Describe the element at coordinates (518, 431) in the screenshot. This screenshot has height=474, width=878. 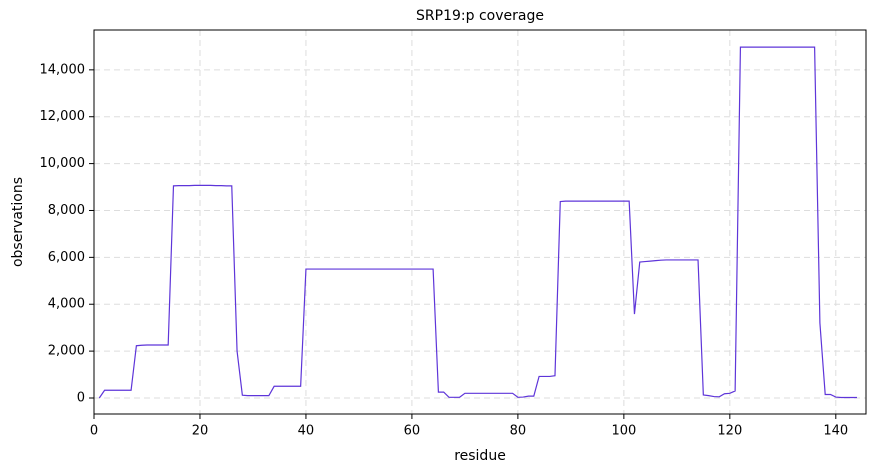
I see `x-tick-label: 80` at that location.